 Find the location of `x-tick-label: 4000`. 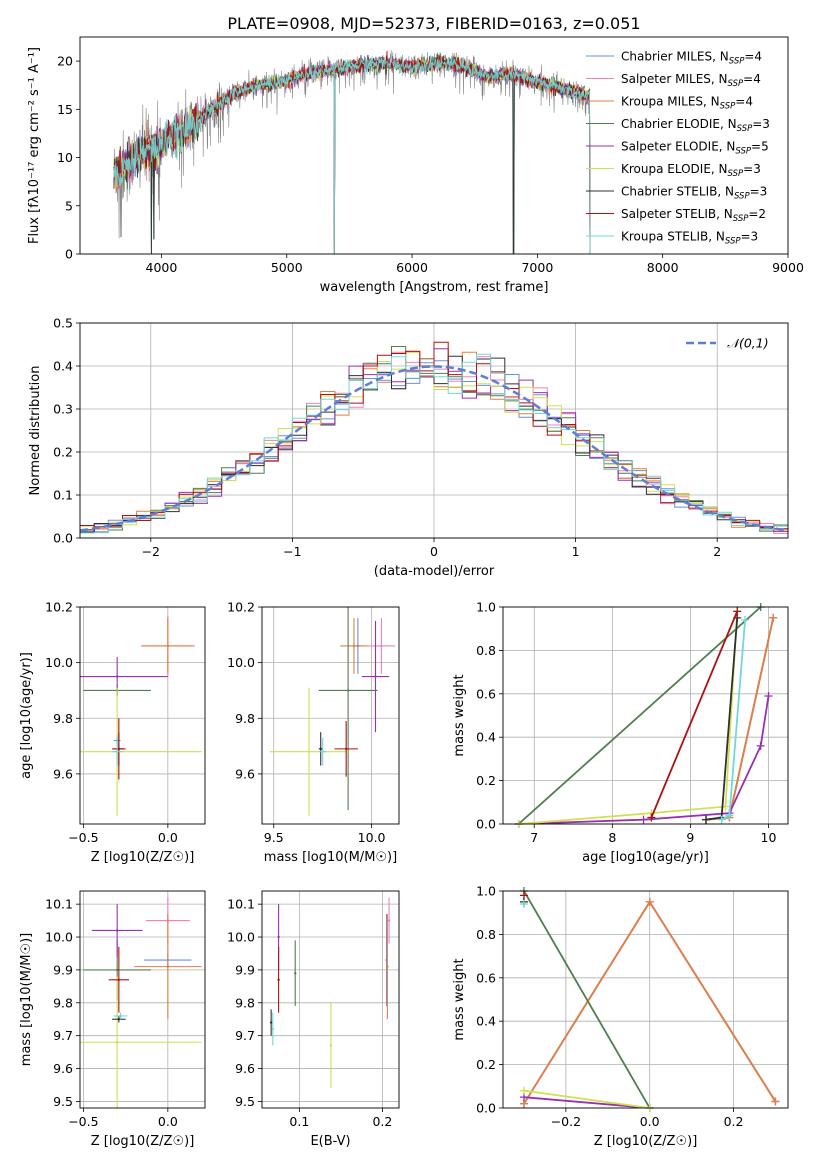

x-tick-label: 4000 is located at coordinates (162, 267).